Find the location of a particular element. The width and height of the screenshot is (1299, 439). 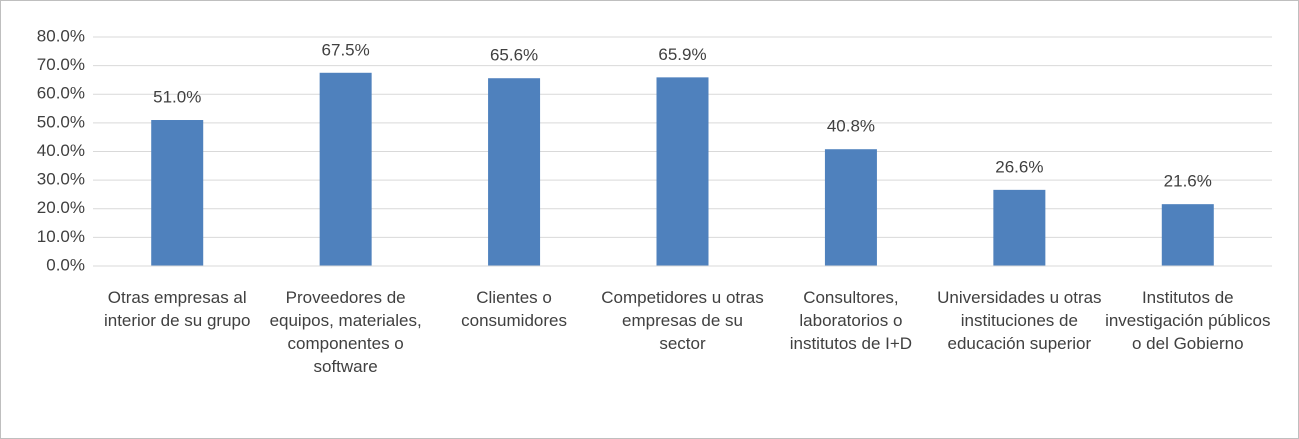

y-tick-label: 20.0% is located at coordinates (61, 207).